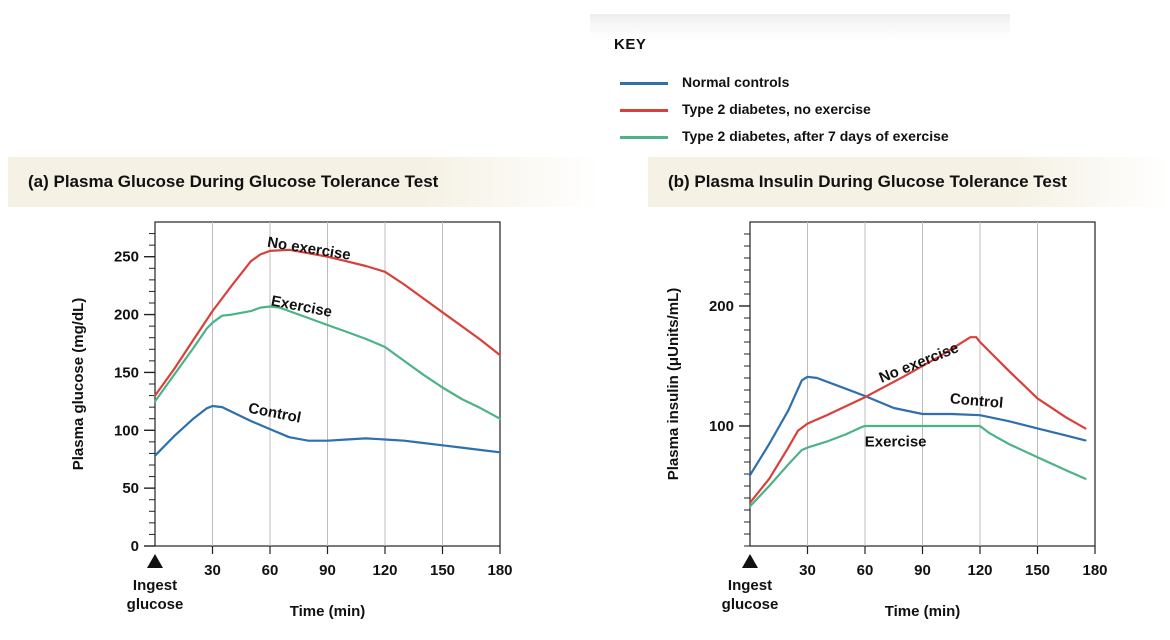  What do you see at coordinates (126, 372) in the screenshot?
I see `glucose-ytick-label-150: 150` at bounding box center [126, 372].